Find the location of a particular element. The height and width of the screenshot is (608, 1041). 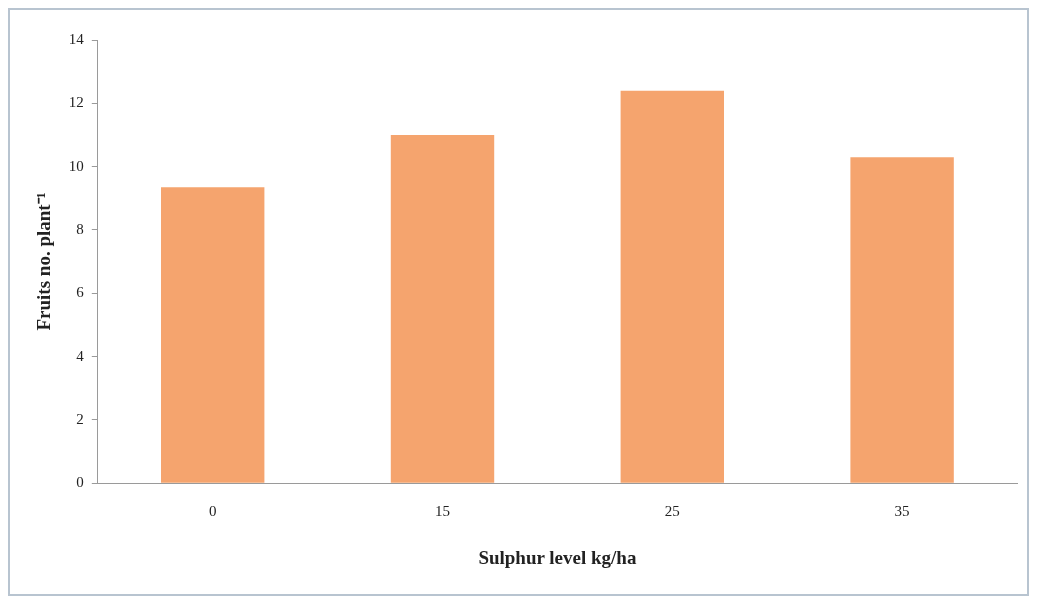

y-tick-label: 8 is located at coordinates (80, 228).